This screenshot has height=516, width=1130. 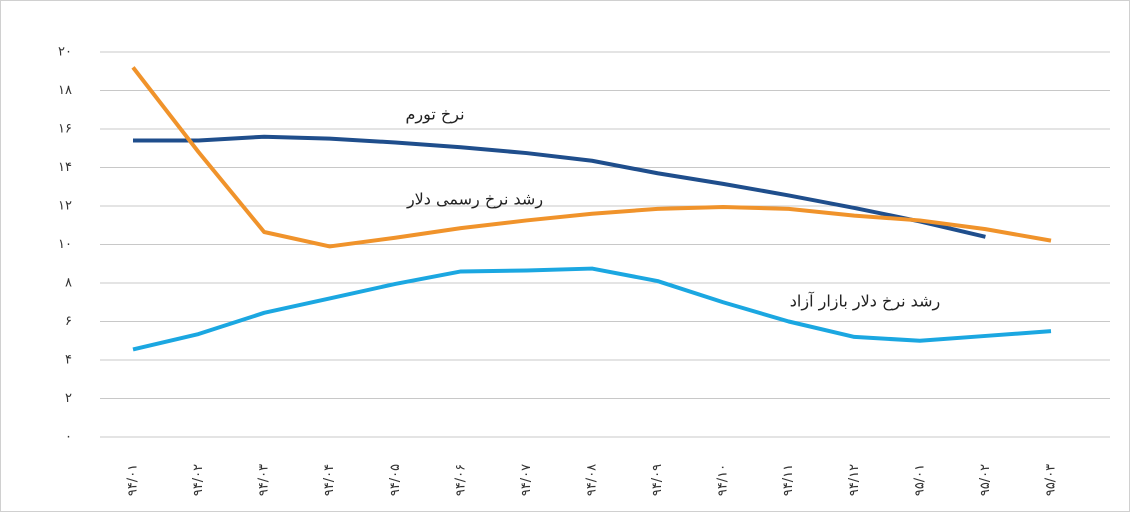 I want to click on series-label: رشد نرخ رسمی دلار, so click(x=474, y=200).